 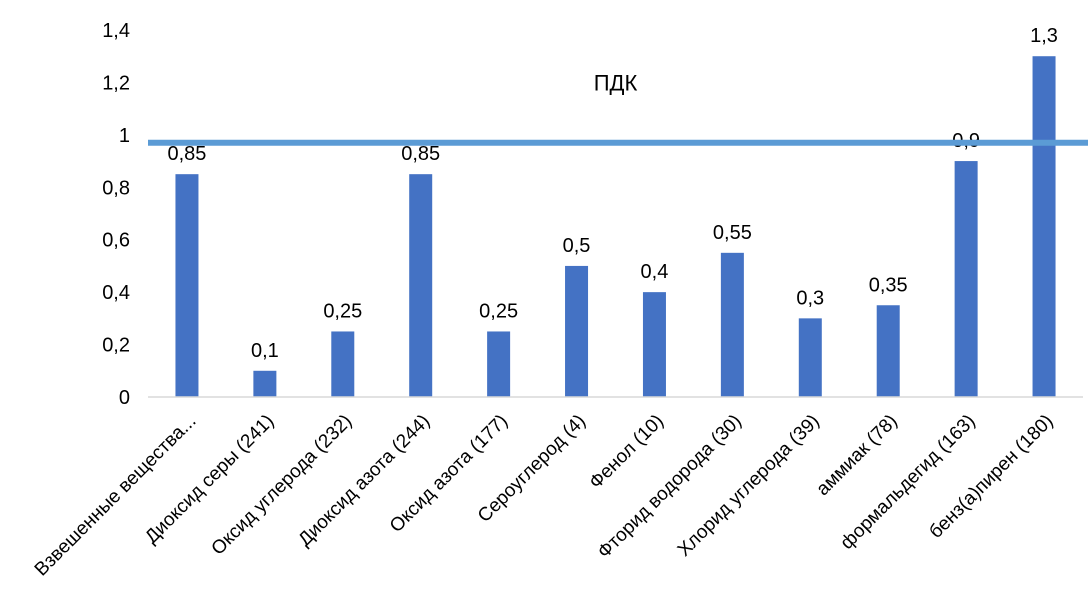 What do you see at coordinates (732, 233) in the screenshot?
I see `data-label: 0,55` at bounding box center [732, 233].